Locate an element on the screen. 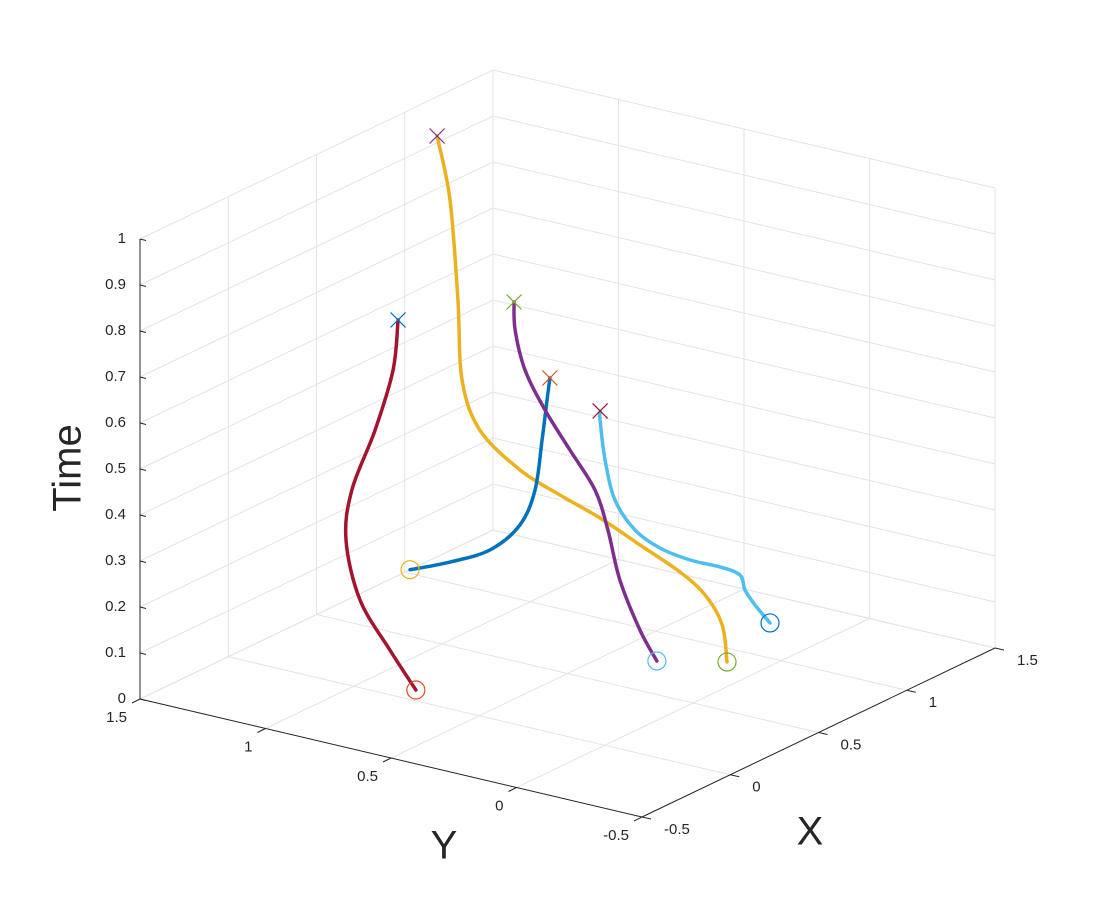 This screenshot has width=1097, height=916. z-tick-label: 0.5 is located at coordinates (115, 468).